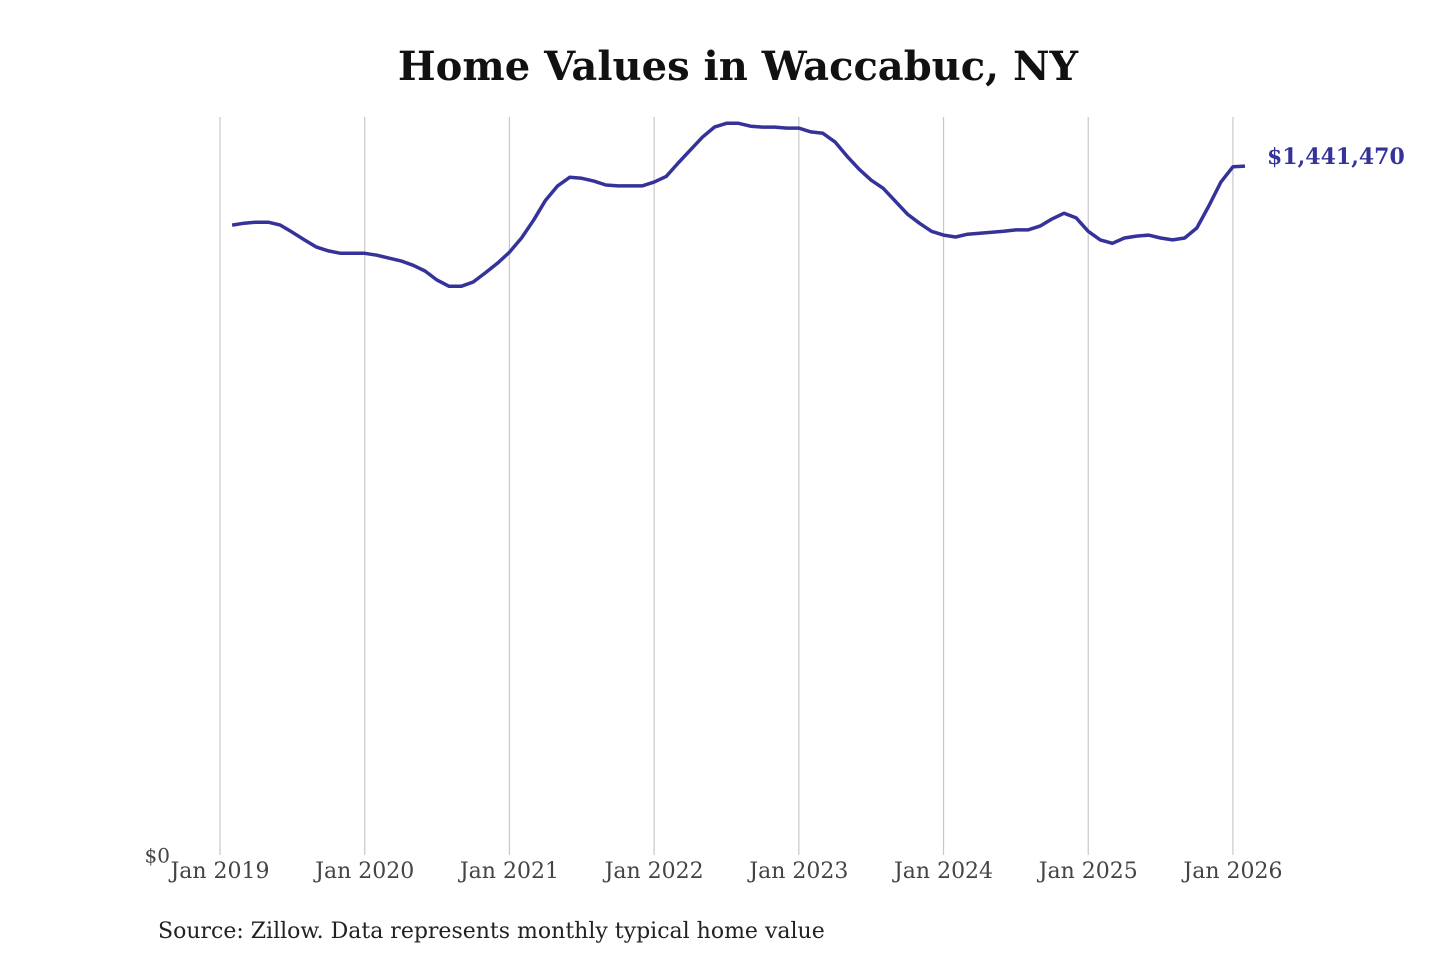 This screenshot has width=1440, height=964. I want to click on x-tick-label: Jan 2019, so click(218, 871).